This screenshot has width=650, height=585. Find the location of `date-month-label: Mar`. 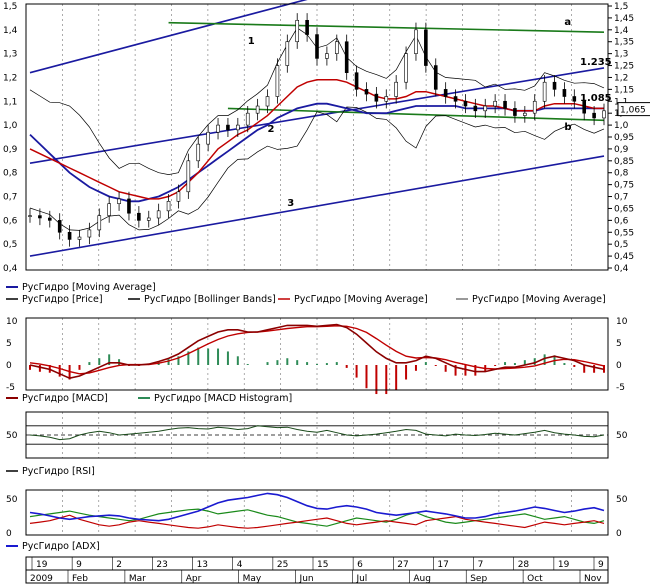

date-month-label: Mar is located at coordinates (137, 579).